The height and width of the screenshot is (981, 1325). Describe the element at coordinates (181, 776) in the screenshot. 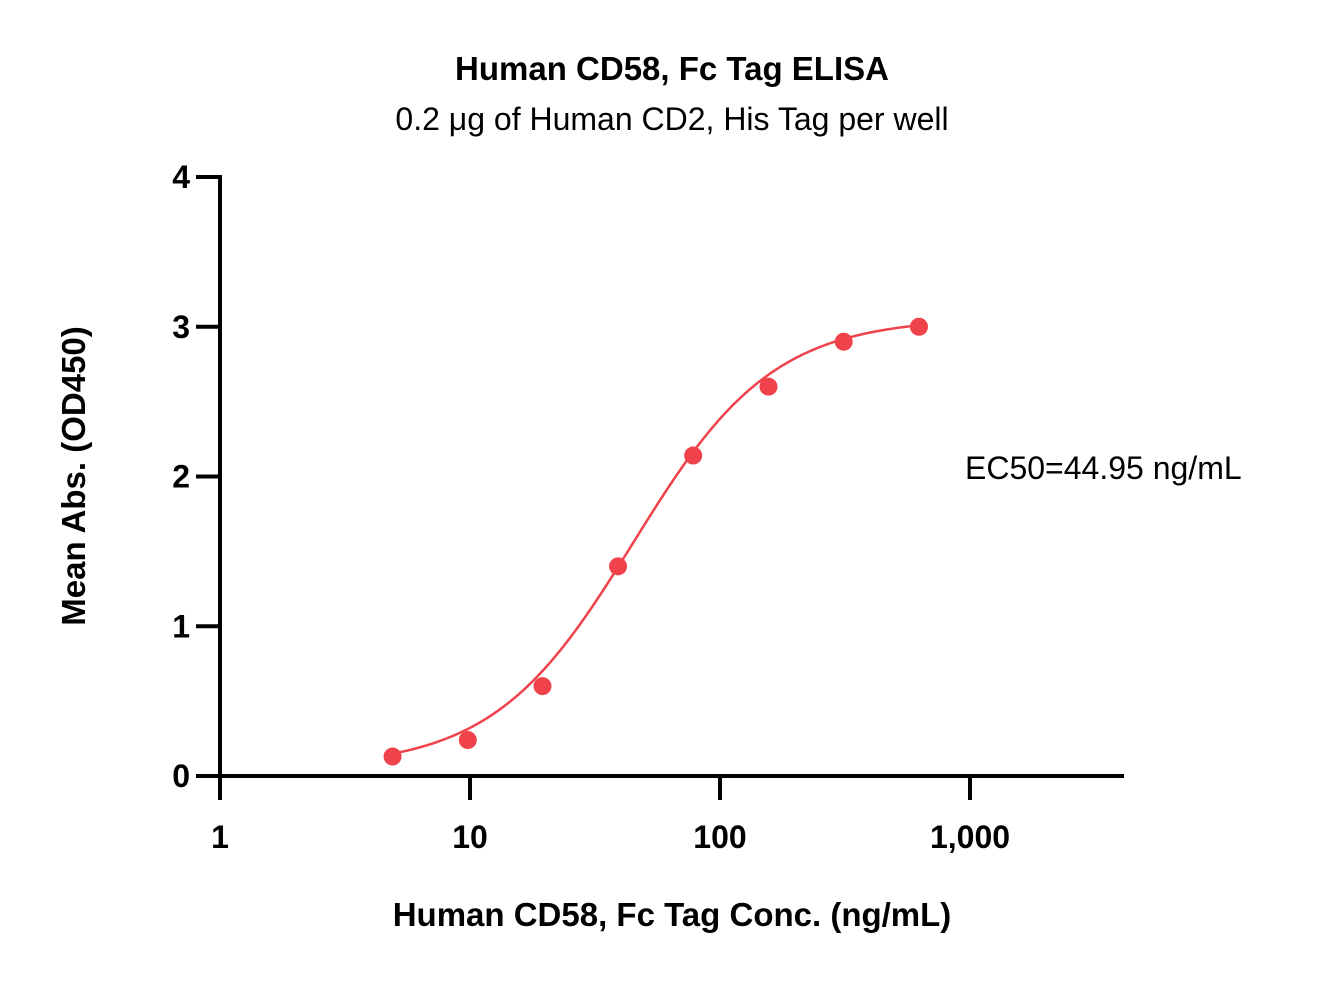

I see `y-tick-label: 0` at that location.